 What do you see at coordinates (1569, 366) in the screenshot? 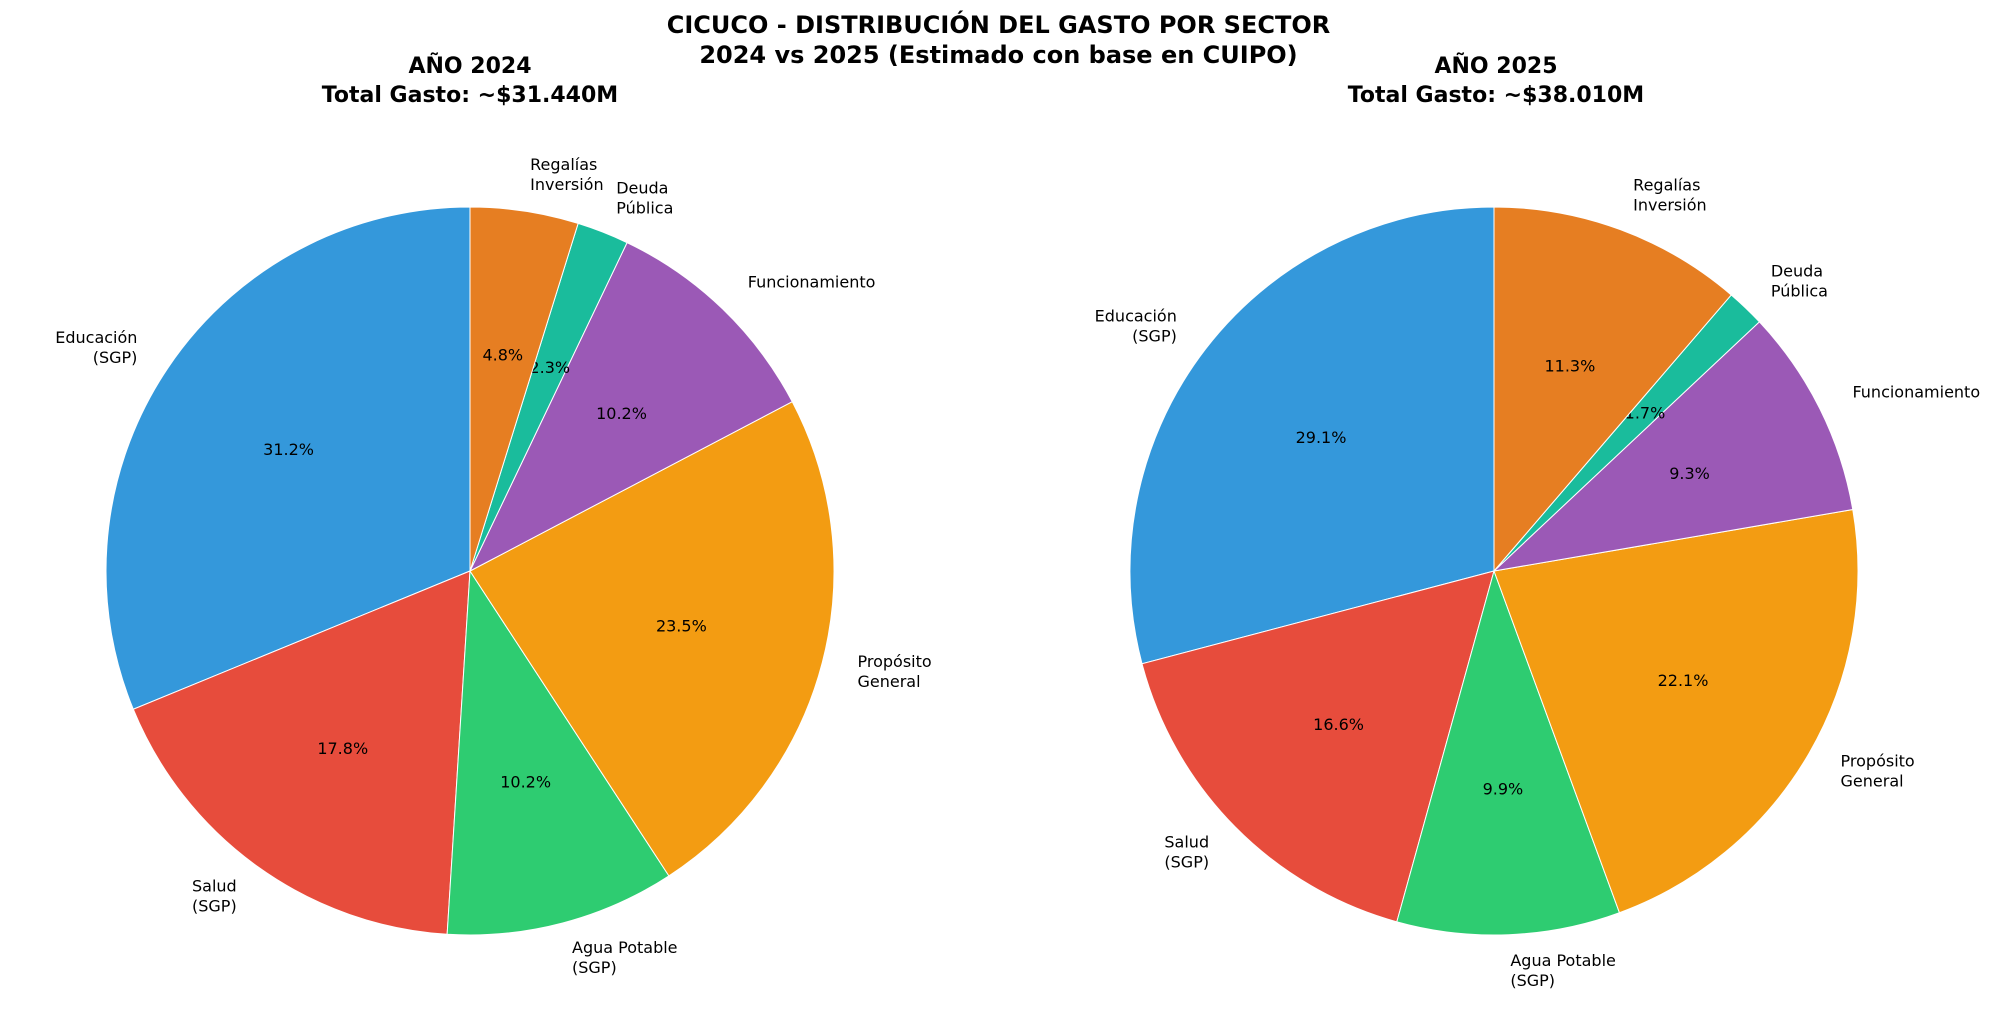
I see `pct-label-2025-regalias-inversion: 11.3%` at bounding box center [1569, 366].